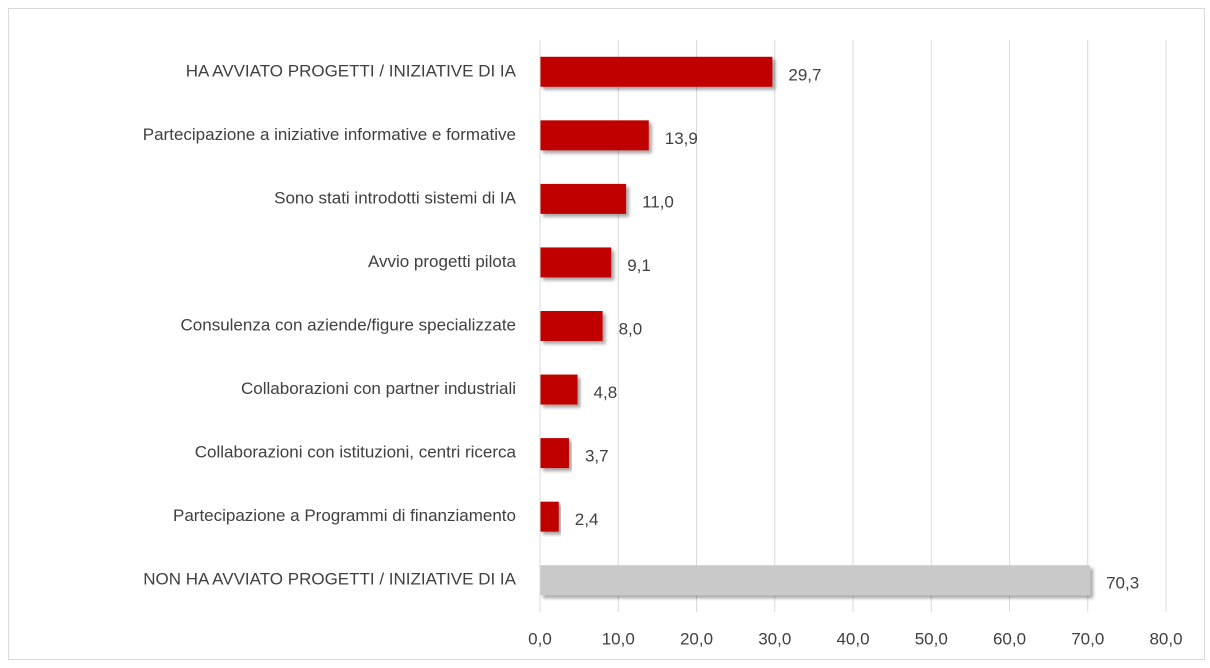 This screenshot has height=668, width=1210. I want to click on value-label: 11,0, so click(658, 201).